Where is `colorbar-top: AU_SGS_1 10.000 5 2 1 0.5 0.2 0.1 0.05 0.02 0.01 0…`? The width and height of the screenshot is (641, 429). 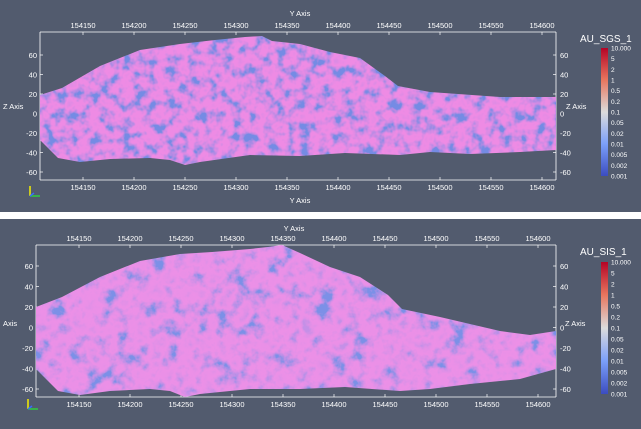 colorbar-top: AU_SGS_1 10.000 5 2 1 0.5 0.2 0.1 0.05 0.02 0.01 0… is located at coordinates (606, 107).